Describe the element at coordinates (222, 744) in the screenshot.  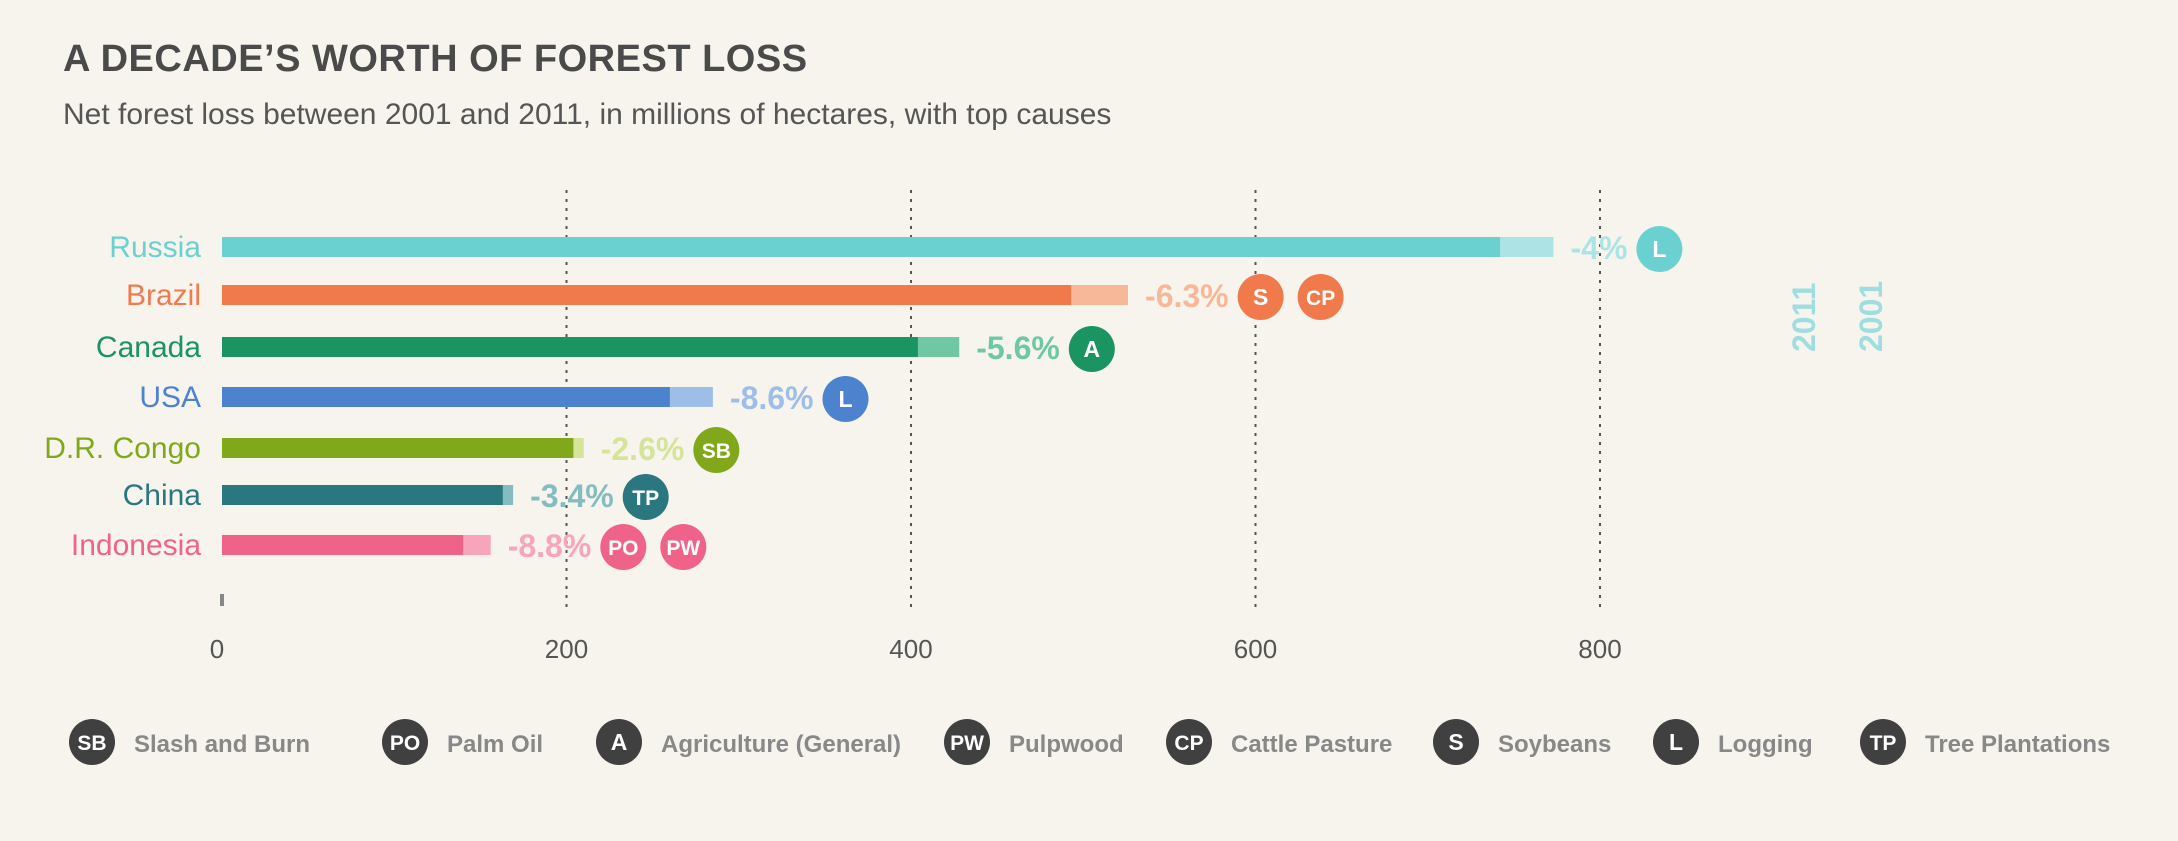
I see `legend-label: Slash and Burn` at that location.